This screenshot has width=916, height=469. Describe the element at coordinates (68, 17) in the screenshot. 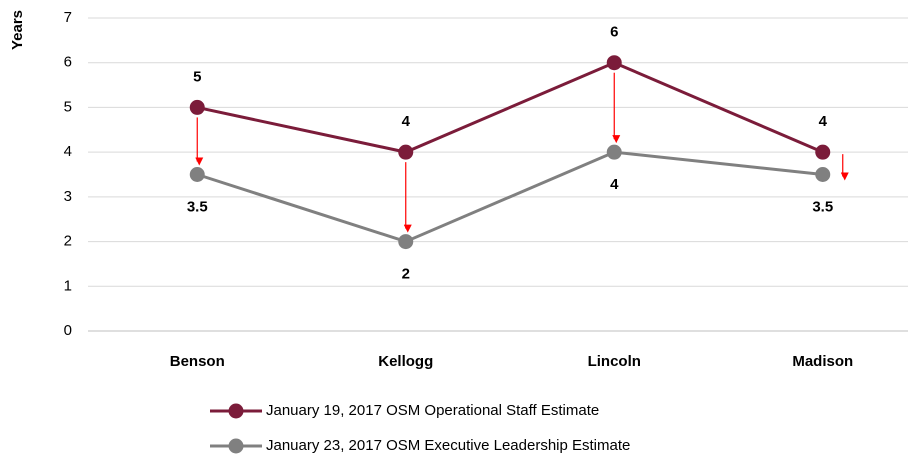

I see `y-tick-label: 7` at that location.